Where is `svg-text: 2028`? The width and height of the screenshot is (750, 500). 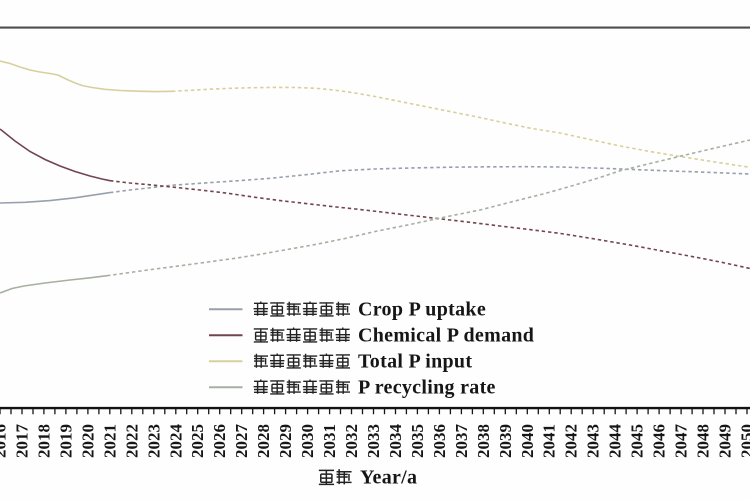 svg-text: 2028 is located at coordinates (263, 441).